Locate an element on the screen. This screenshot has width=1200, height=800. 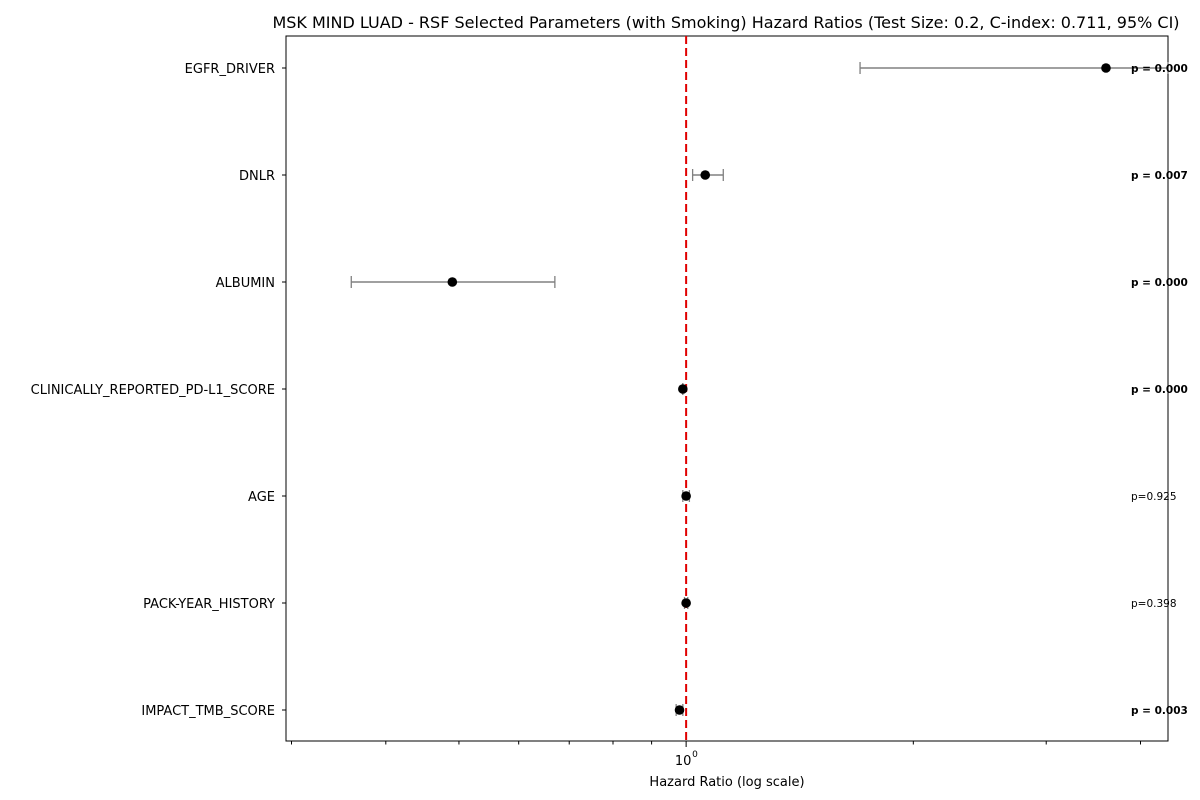
parameter-label: DNLR is located at coordinates (257, 176).